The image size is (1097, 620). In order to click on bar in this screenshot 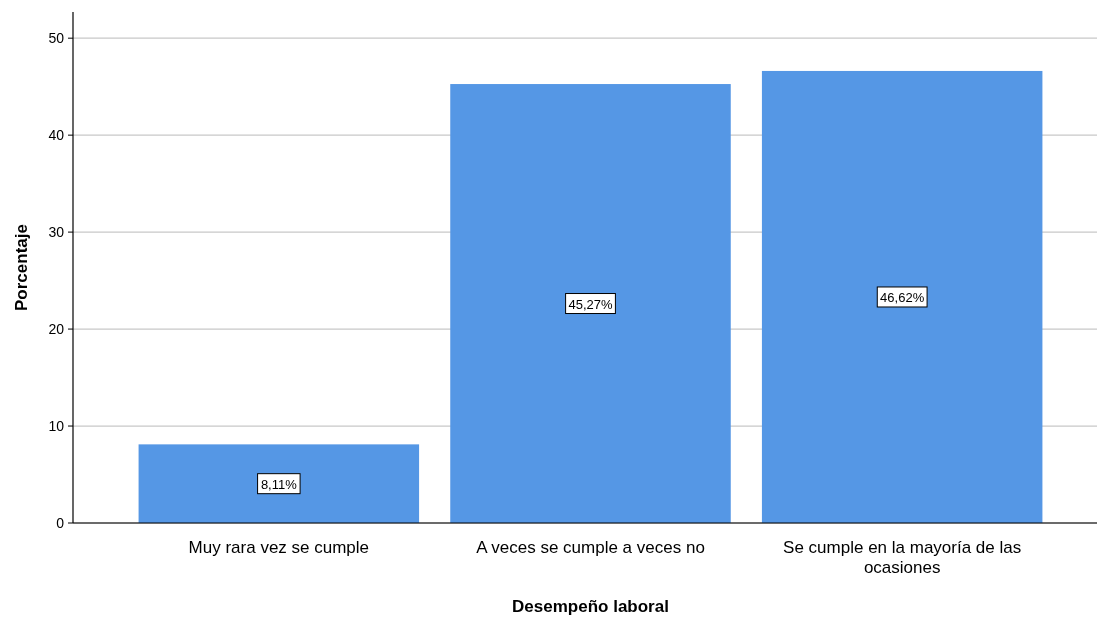, I will do `click(279, 483)`.